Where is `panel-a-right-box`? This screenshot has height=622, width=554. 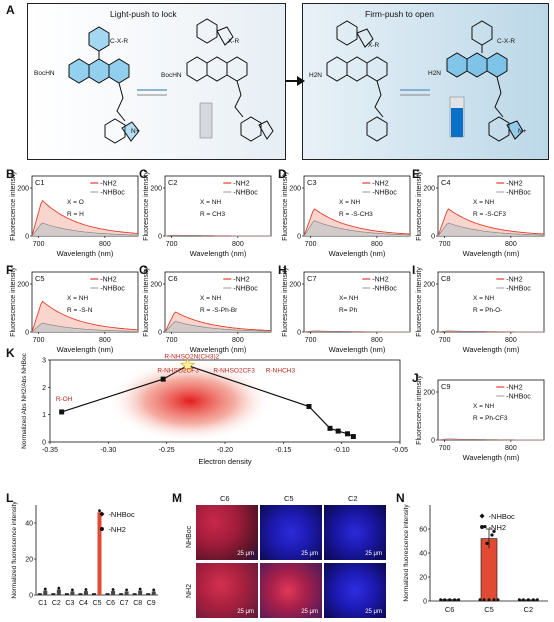
panel-a-right-box is located at coordinates (425, 81).